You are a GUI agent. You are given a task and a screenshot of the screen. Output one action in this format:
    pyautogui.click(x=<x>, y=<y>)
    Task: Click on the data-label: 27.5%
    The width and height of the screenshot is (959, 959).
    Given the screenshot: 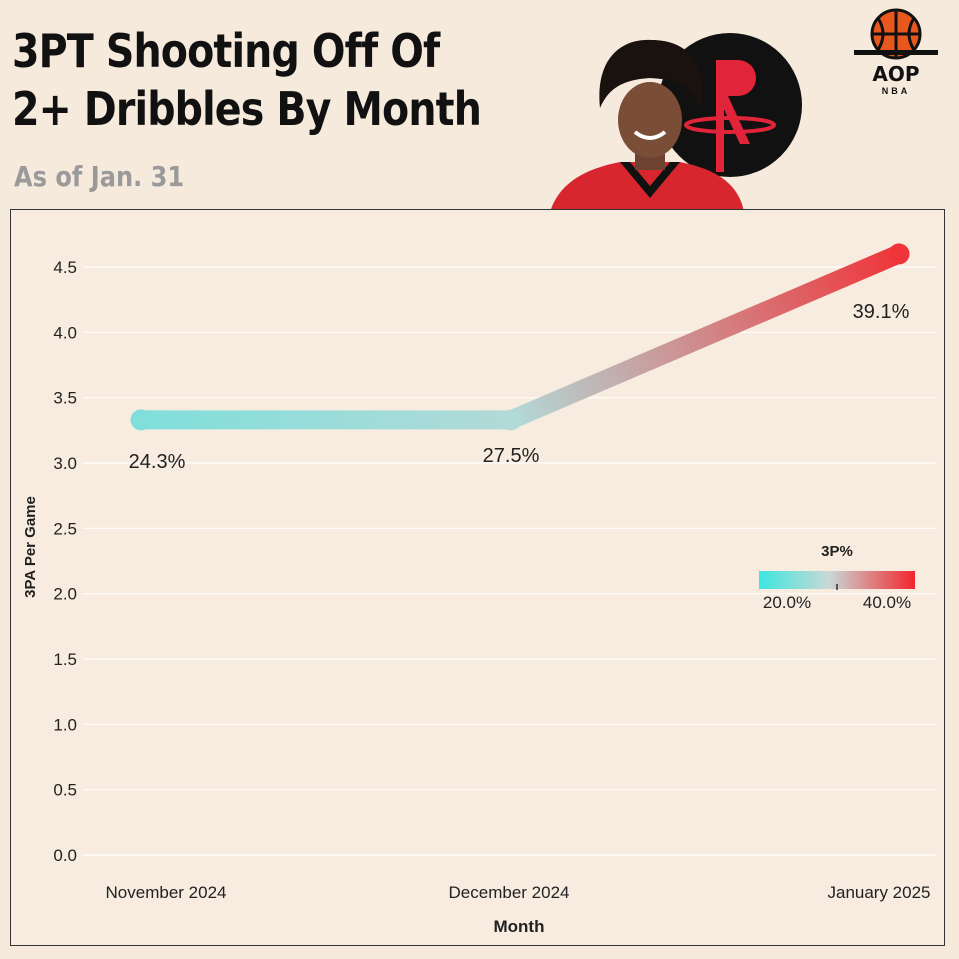 What is the action you would take?
    pyautogui.click(x=511, y=456)
    